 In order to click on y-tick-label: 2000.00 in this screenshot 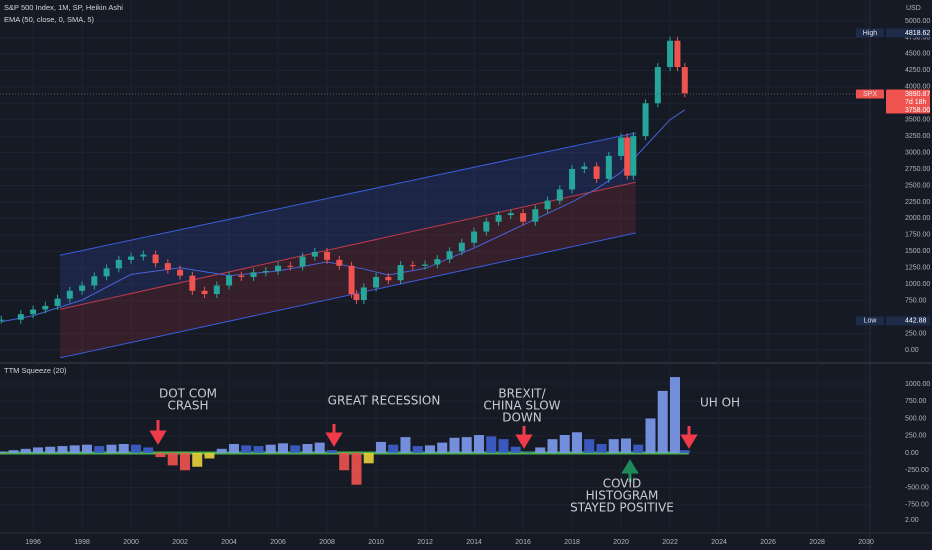, I will do `click(917, 218)`.